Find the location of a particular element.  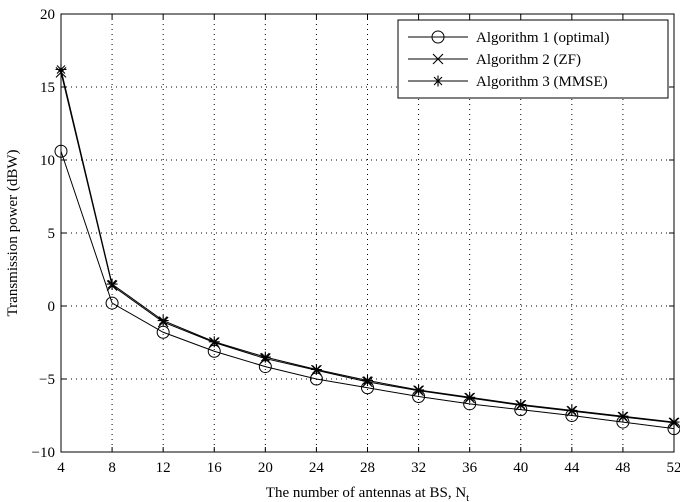

legend-label: Algorithm 2 (ZF) is located at coordinates (528, 60).